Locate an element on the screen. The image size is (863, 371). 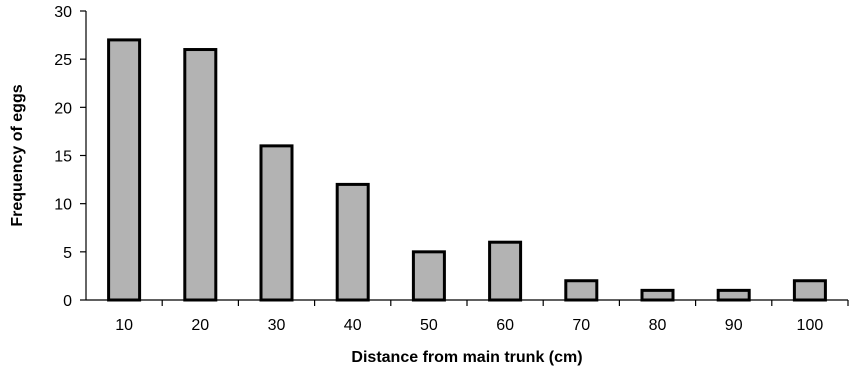
x-tick-label: 70 is located at coordinates (581, 325).